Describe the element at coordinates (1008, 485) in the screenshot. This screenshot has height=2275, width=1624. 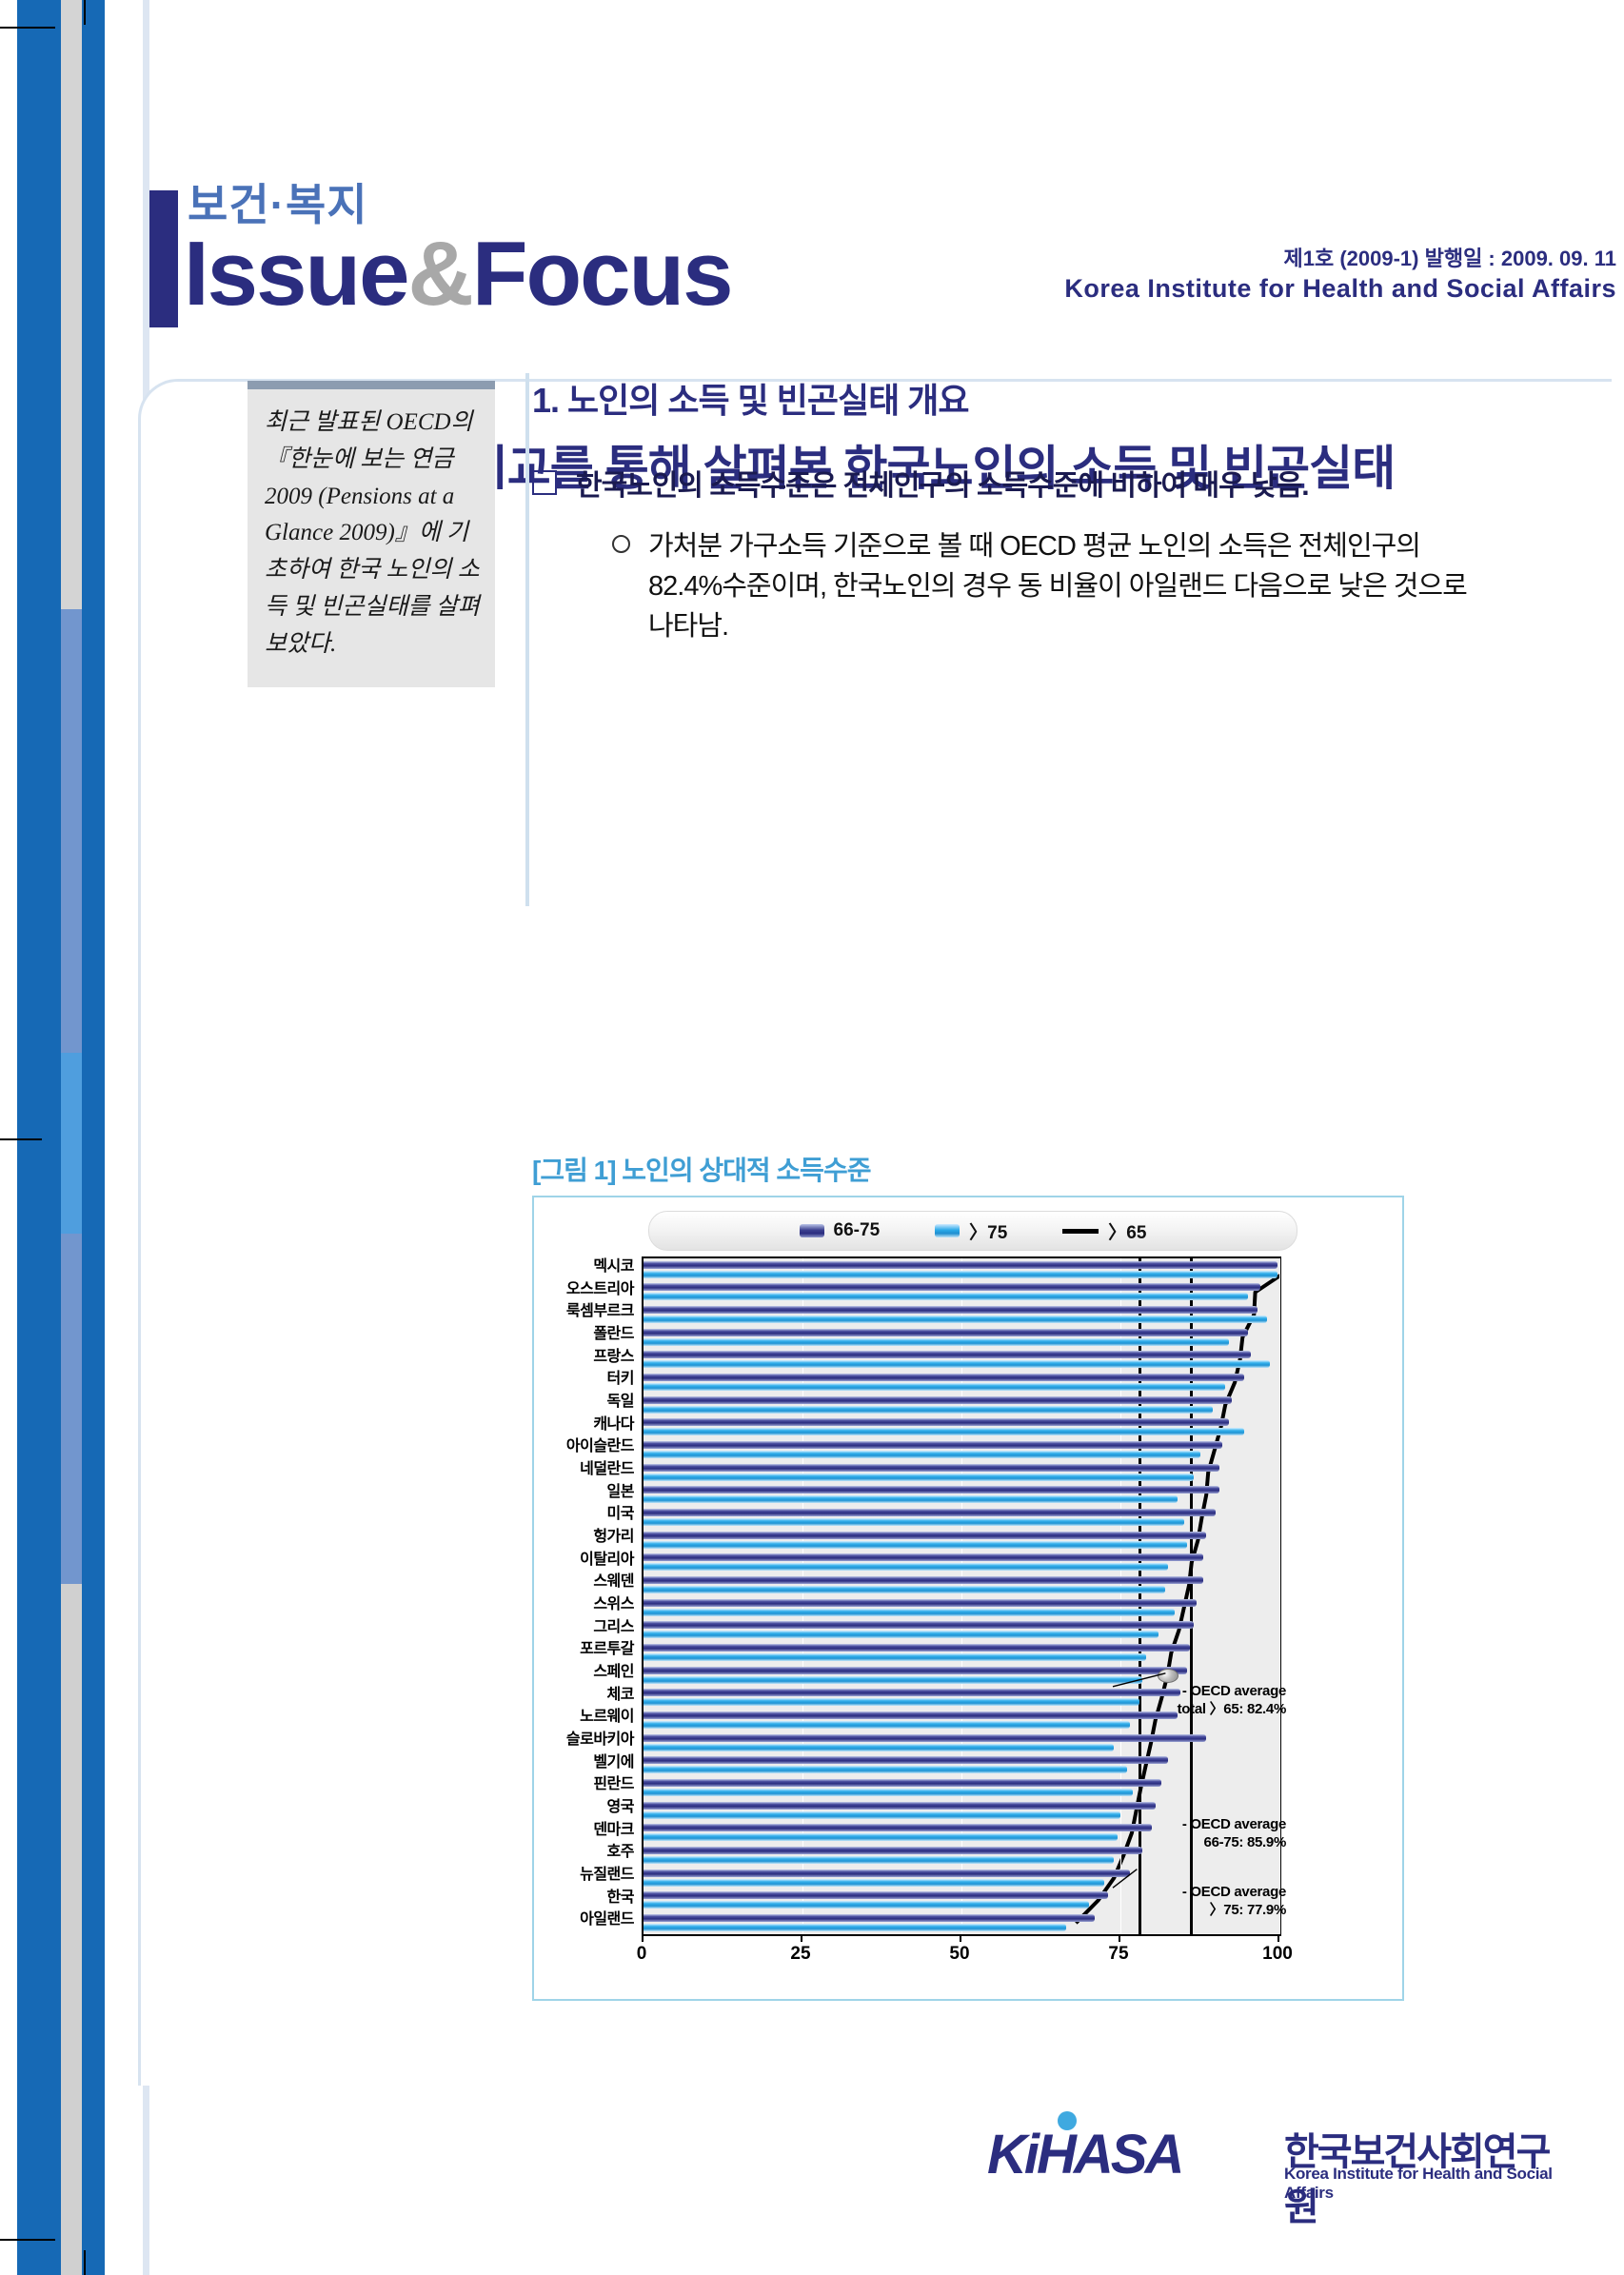
I see `bullet-level-1: 한국노인의 소득수준은 전체인구의 소득수준에 비하여 매우 낮음.` at that location.